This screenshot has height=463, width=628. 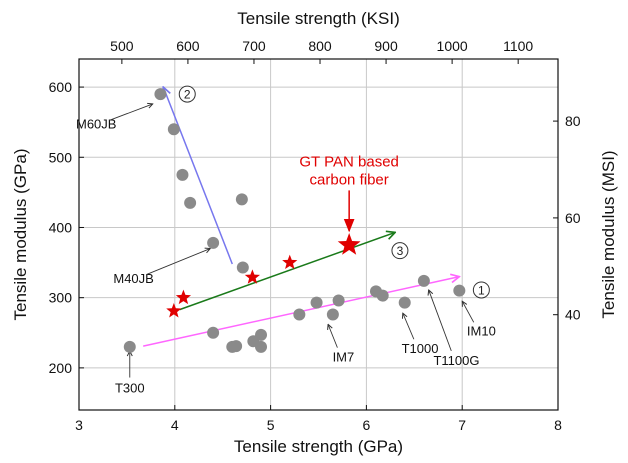 What do you see at coordinates (96, 124) in the screenshot?
I see `annotation-label: M60JB` at bounding box center [96, 124].